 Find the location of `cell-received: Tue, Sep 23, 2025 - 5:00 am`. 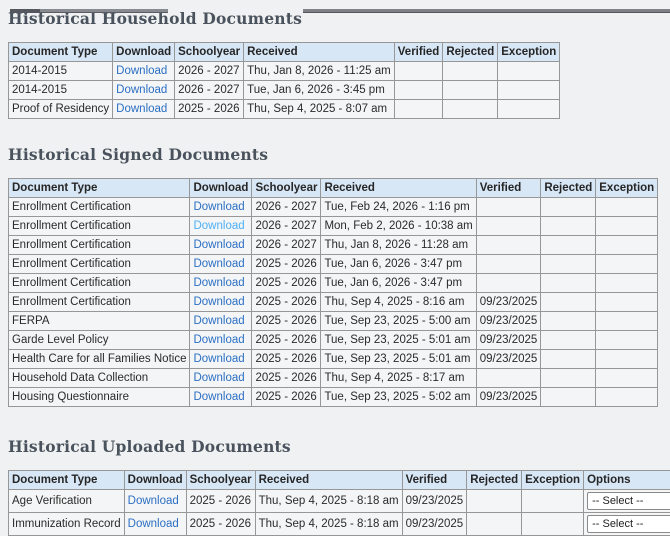

cell-received: Tue, Sep 23, 2025 - 5:00 am is located at coordinates (398, 321).